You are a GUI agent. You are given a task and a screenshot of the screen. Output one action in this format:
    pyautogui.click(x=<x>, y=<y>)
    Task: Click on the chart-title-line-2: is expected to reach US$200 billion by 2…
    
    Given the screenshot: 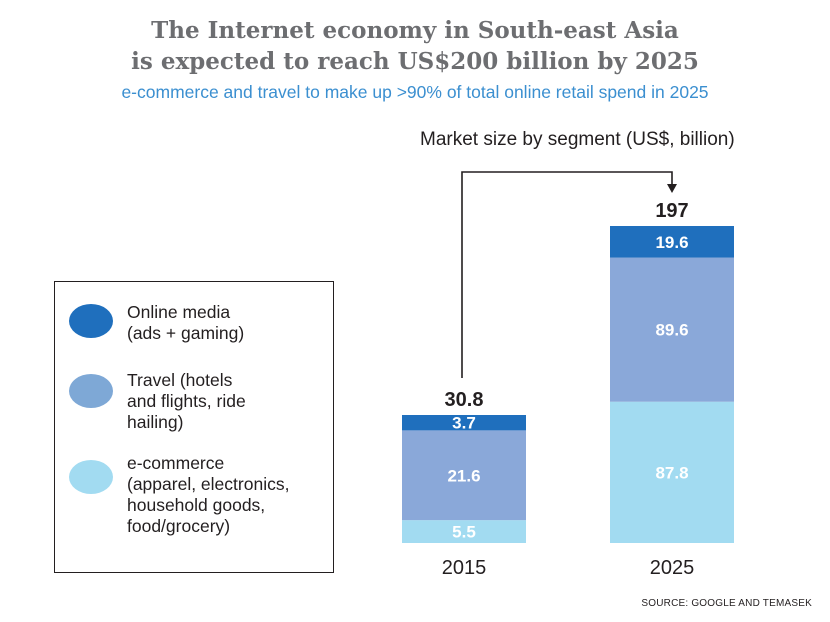 What is the action you would take?
    pyautogui.click(x=415, y=61)
    